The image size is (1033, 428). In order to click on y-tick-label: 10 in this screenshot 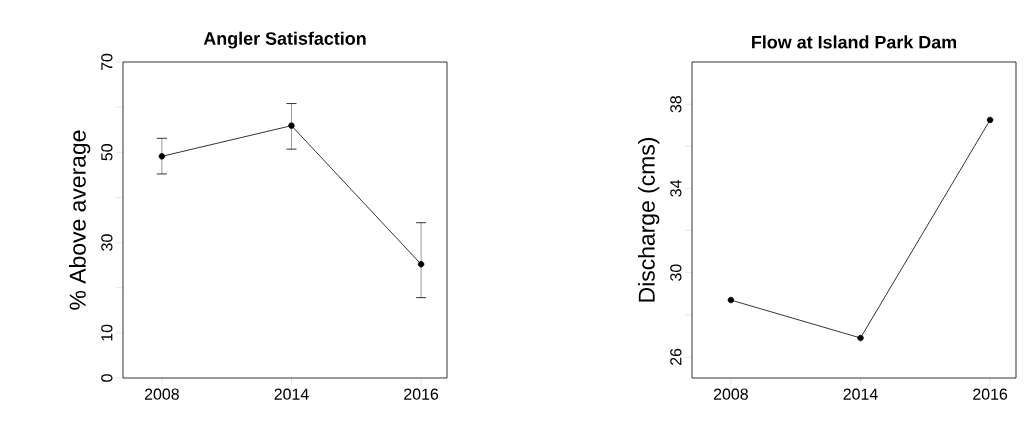, I will do `click(107, 332)`.